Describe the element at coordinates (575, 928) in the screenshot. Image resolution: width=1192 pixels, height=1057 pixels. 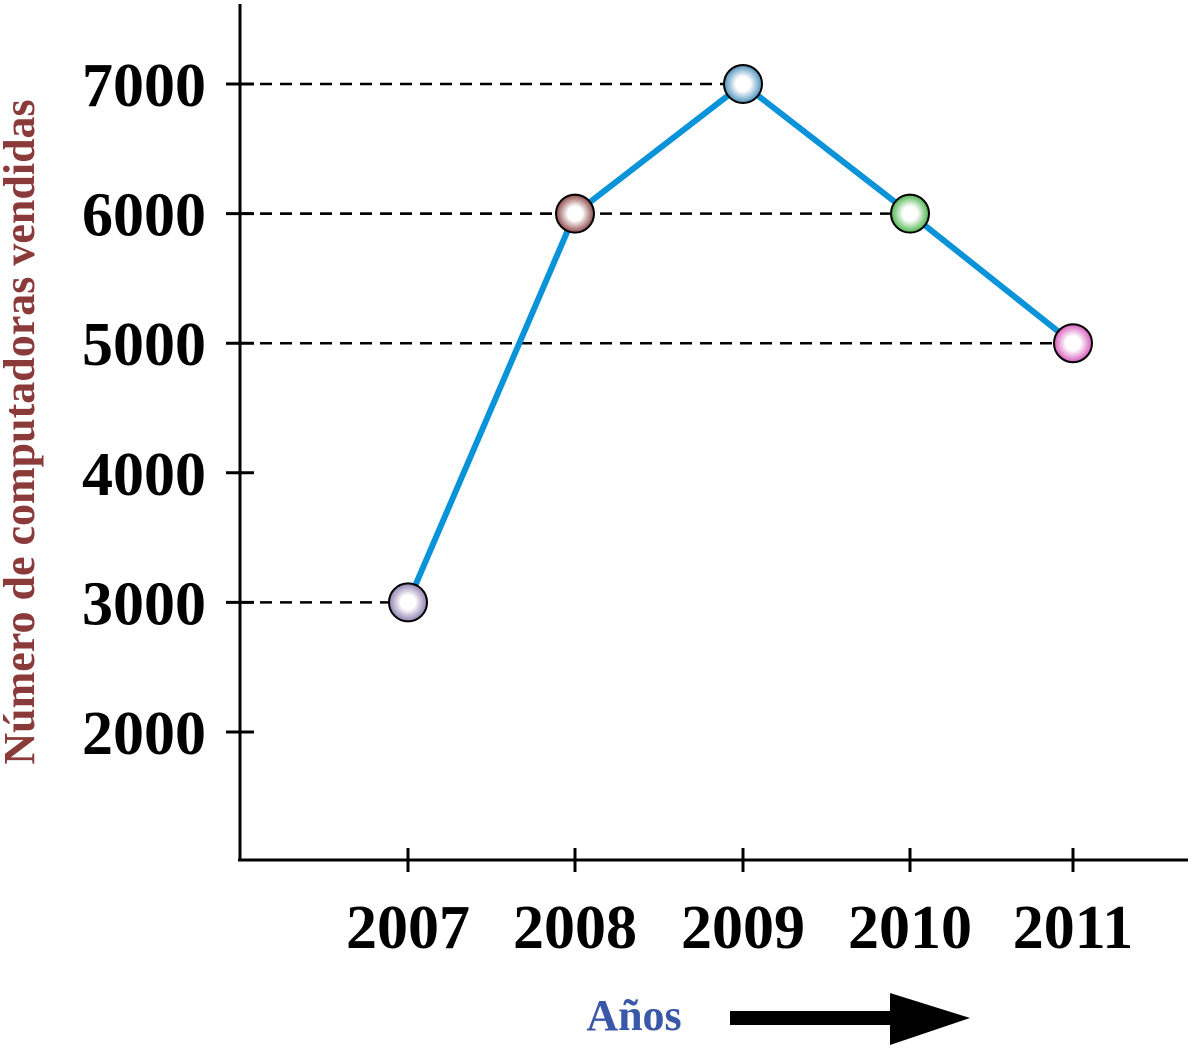
I see `x-tick-label: 2008` at that location.